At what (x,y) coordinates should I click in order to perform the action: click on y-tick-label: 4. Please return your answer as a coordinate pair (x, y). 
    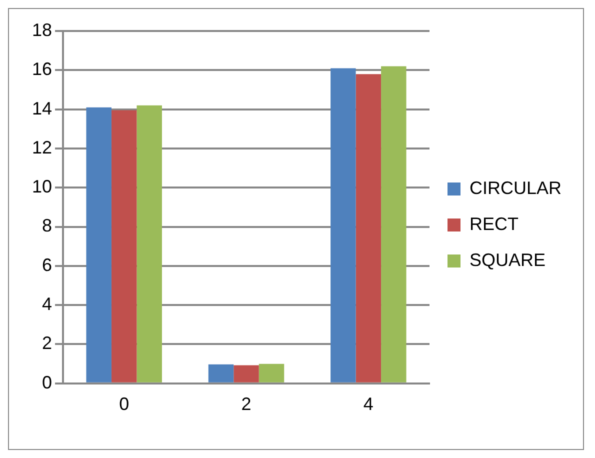
    Looking at the image, I should click on (47, 304).